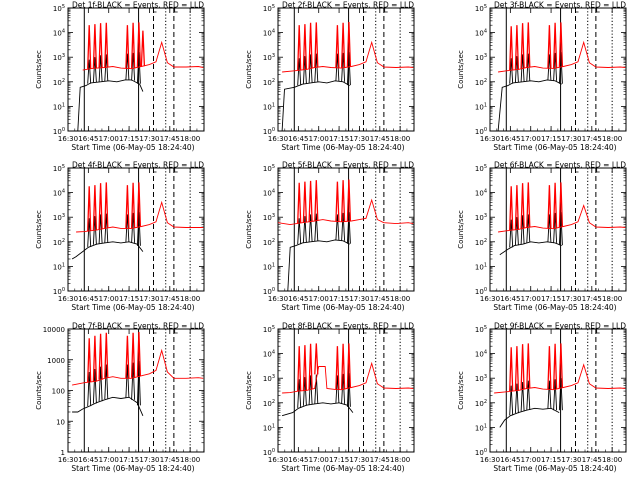  I want to click on x-tick-label: 16:45, so click(510, 299).